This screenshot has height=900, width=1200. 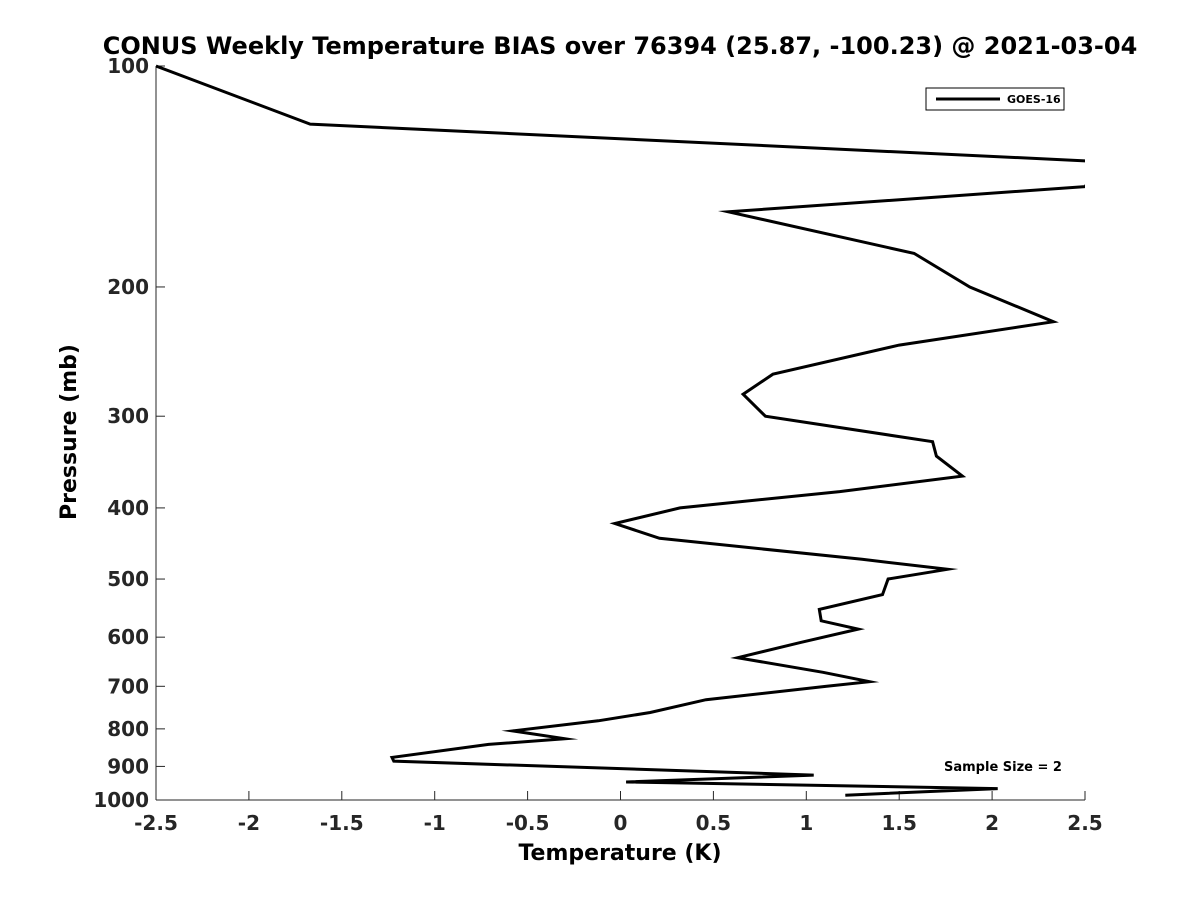 I want to click on legend-label-goes-16: GOES-16, so click(x=1034, y=99).